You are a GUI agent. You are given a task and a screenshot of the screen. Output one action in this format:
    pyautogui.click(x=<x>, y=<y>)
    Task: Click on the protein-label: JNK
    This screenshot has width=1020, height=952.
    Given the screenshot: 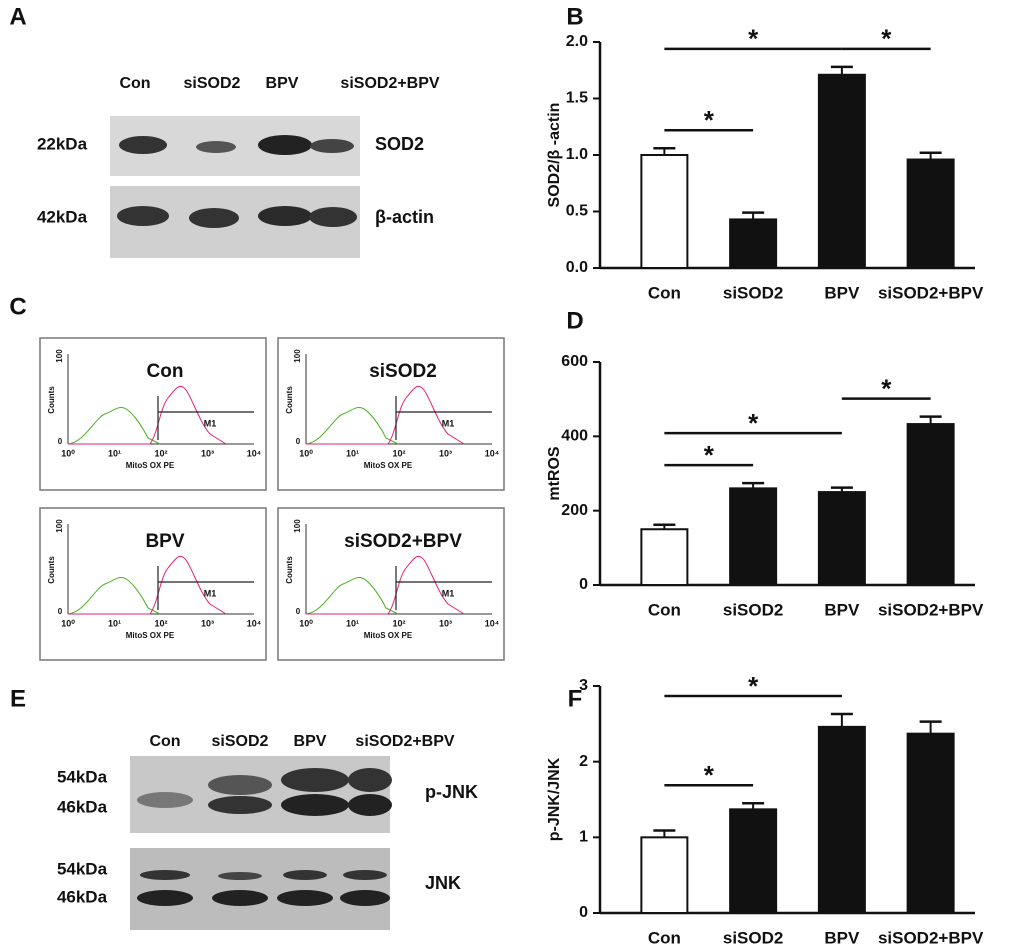 What is the action you would take?
    pyautogui.click(x=443, y=883)
    